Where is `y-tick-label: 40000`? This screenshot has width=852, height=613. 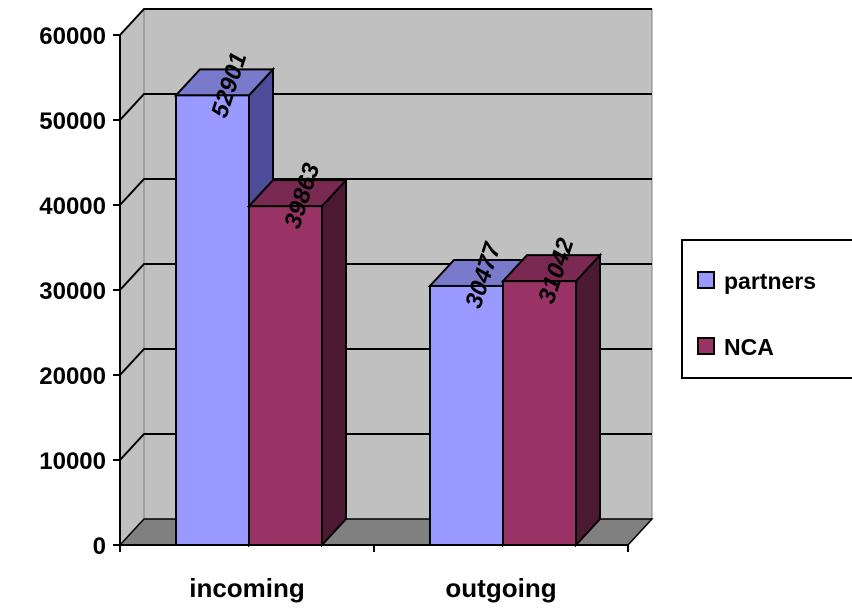 y-tick-label: 40000 is located at coordinates (72, 206).